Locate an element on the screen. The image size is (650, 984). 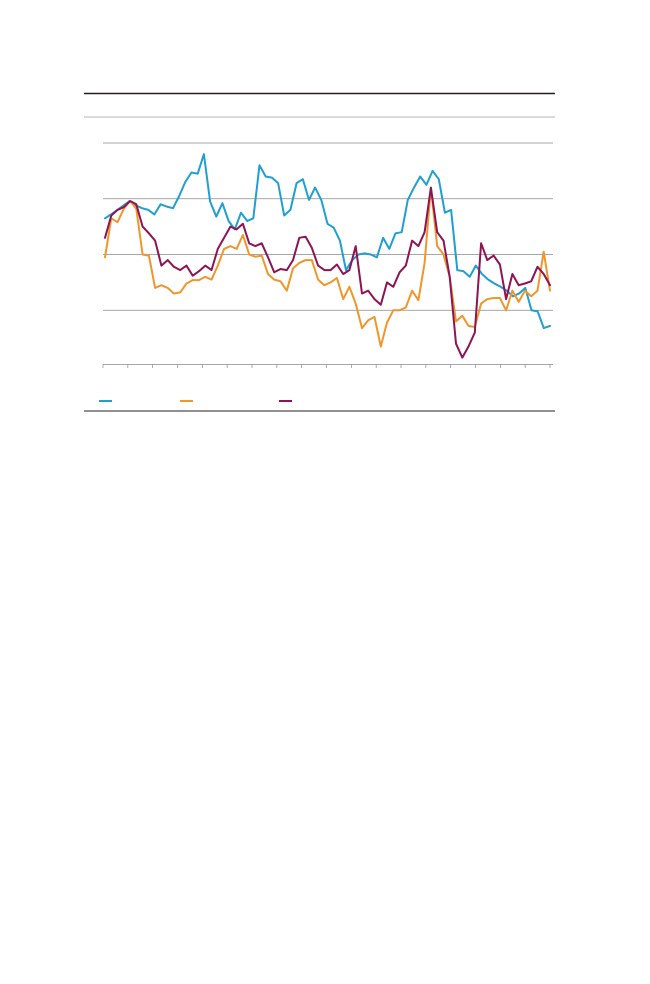
plot-area is located at coordinates (327, 256).